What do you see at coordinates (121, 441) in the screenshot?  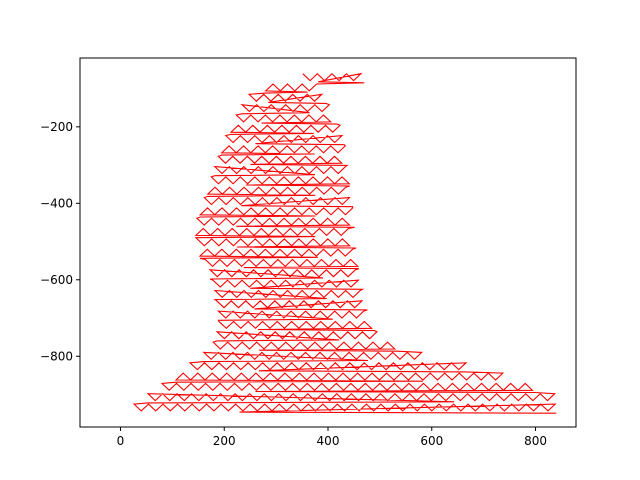 I see `x-tick-label: 0` at bounding box center [121, 441].